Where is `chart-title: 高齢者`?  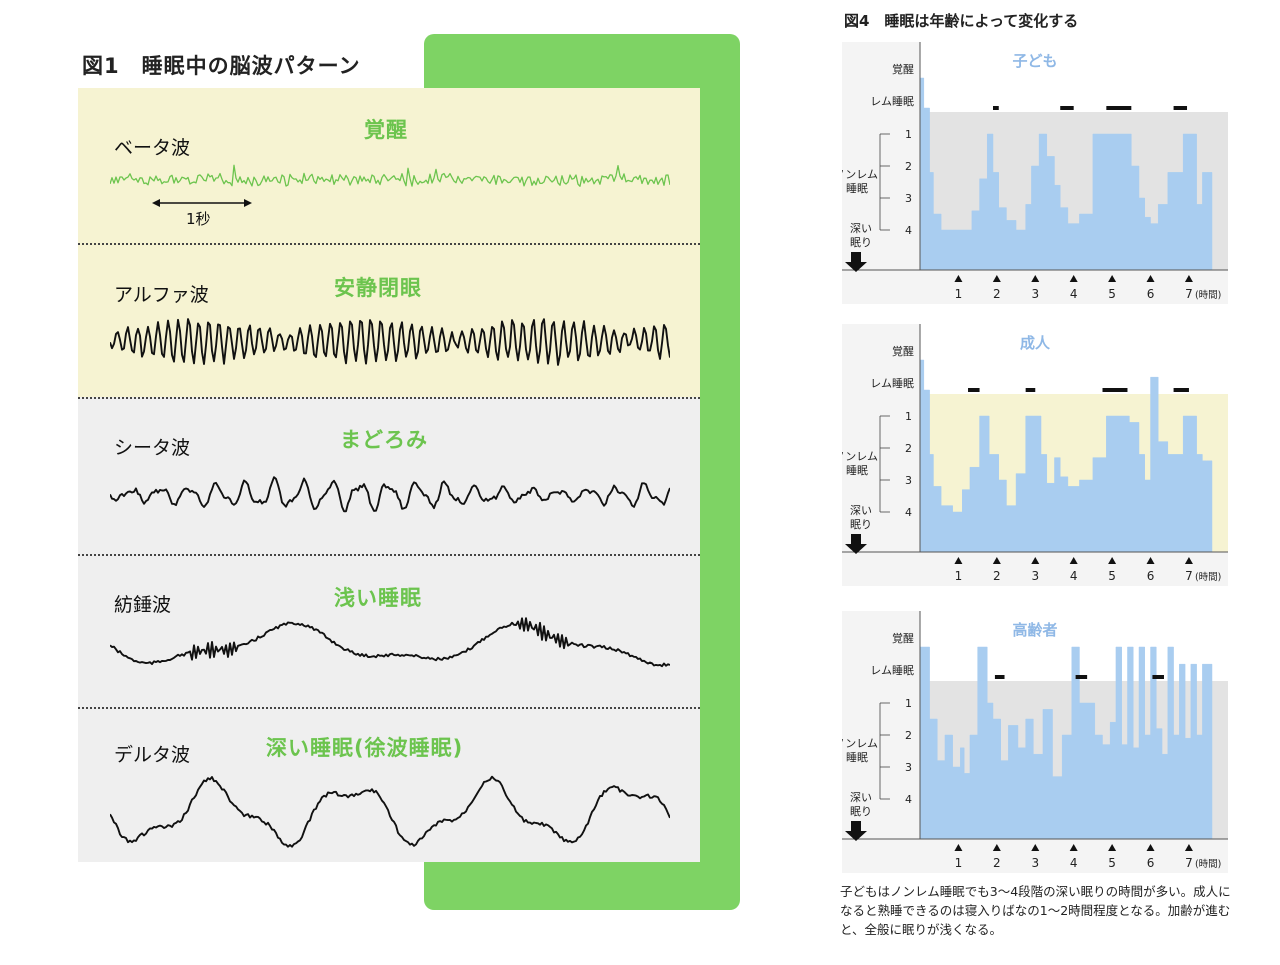
chart-title: 高齢者 is located at coordinates (1034, 630).